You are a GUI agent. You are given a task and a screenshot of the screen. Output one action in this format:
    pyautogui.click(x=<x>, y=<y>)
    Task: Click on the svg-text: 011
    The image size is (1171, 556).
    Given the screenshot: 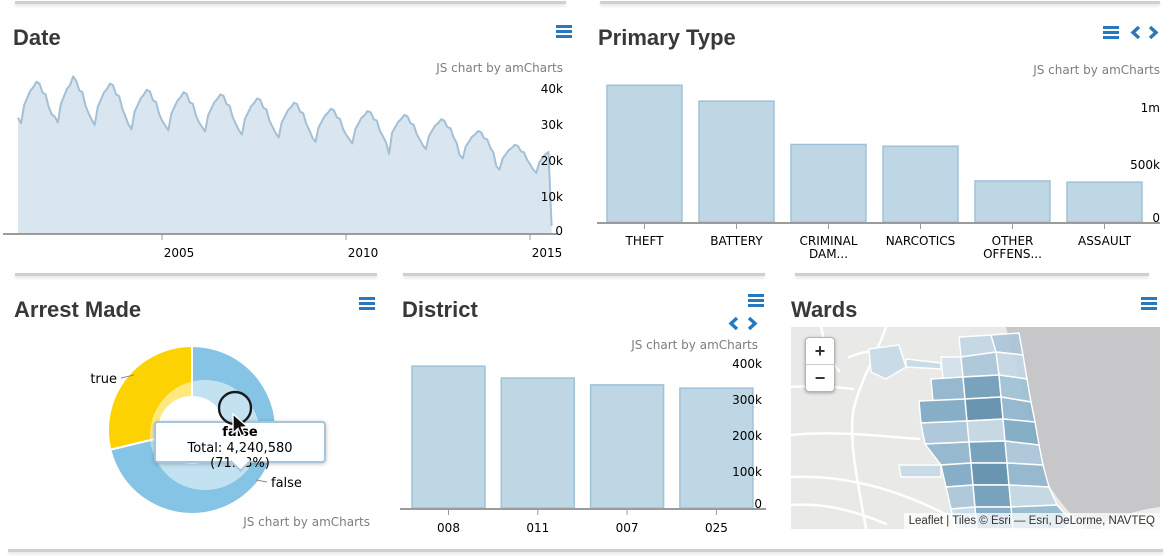 What is the action you would take?
    pyautogui.click(x=537, y=528)
    